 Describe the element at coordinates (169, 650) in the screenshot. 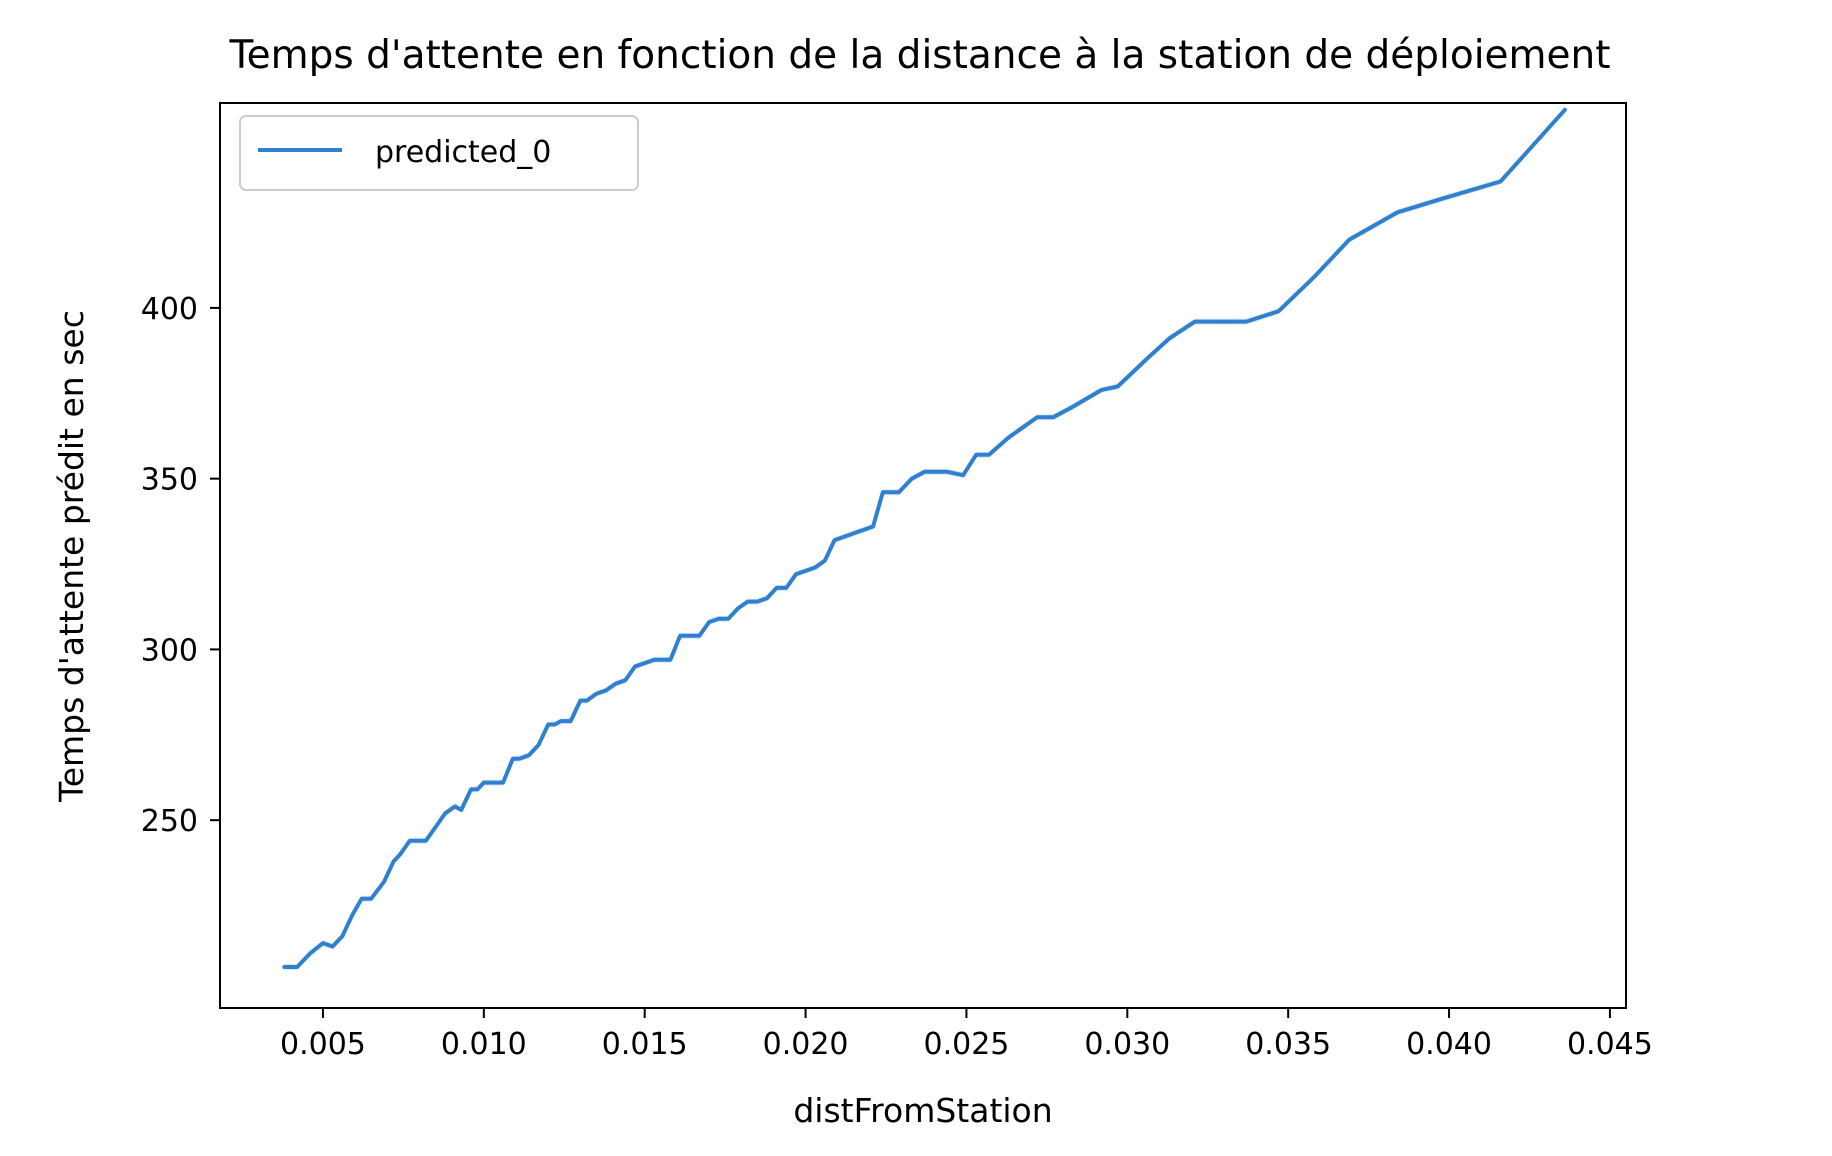

I see `y-tick-label: 300` at that location.